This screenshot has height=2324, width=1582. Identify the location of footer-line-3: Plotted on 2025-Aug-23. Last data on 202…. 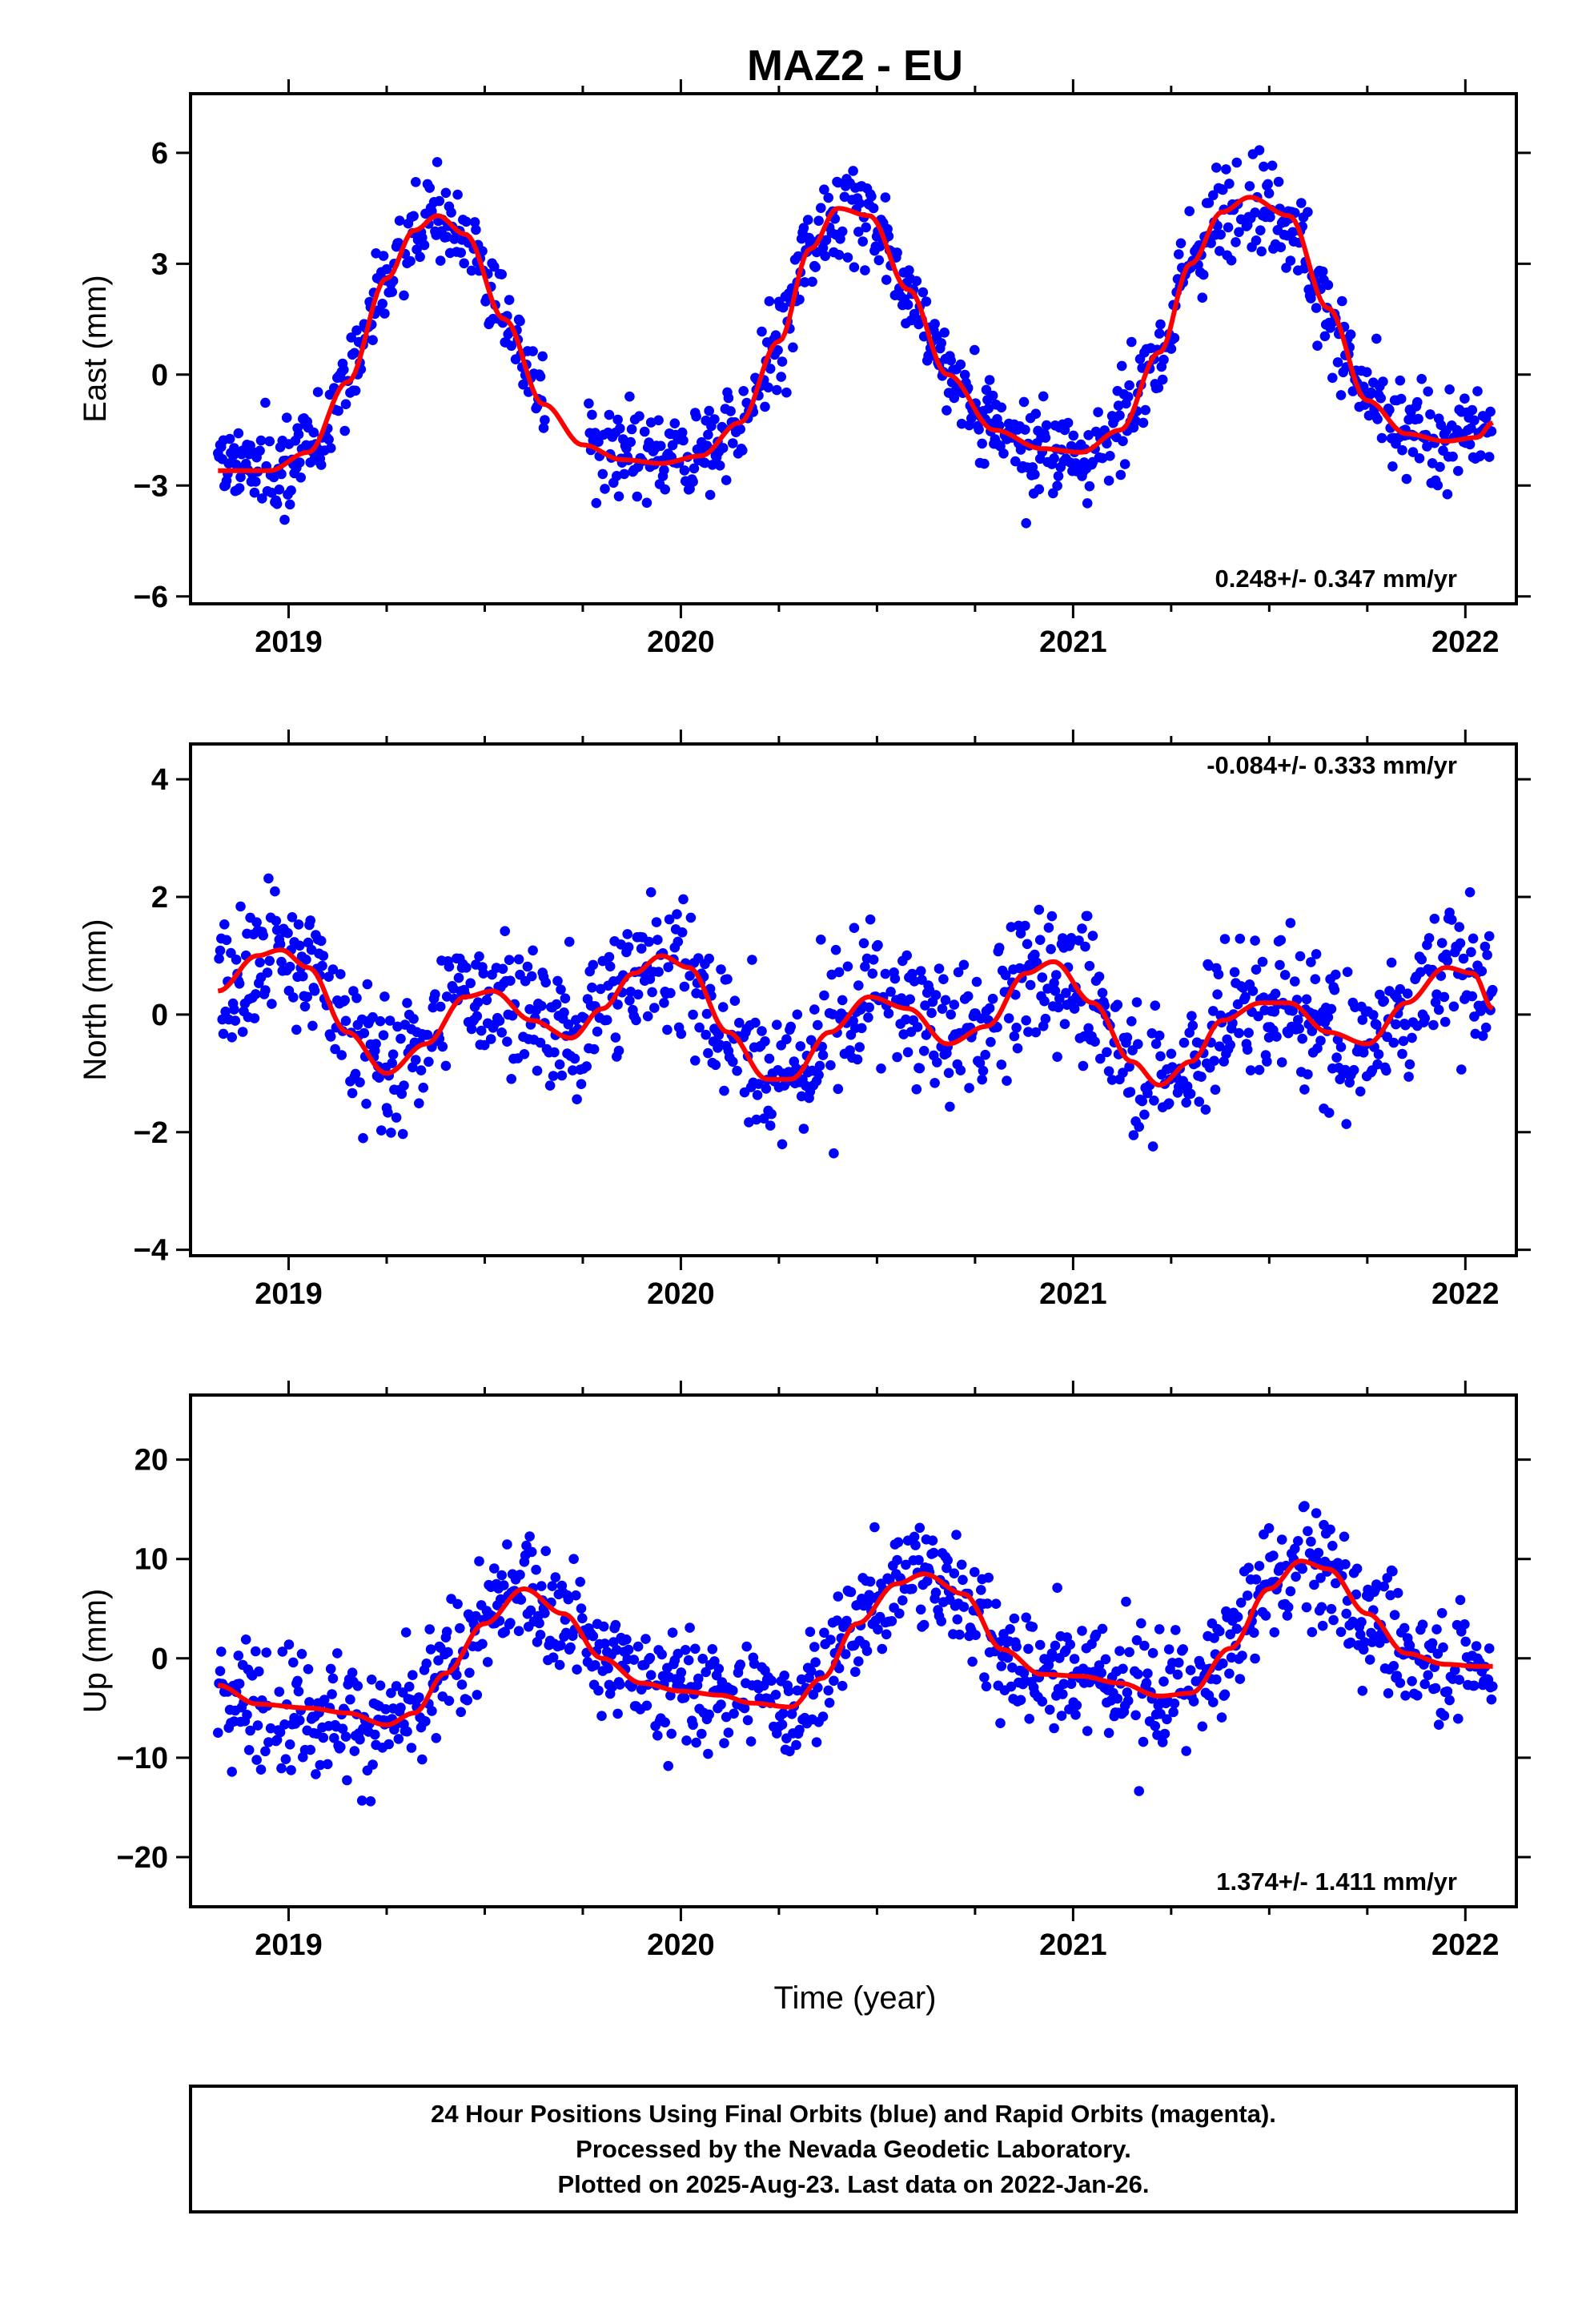
(853, 2184).